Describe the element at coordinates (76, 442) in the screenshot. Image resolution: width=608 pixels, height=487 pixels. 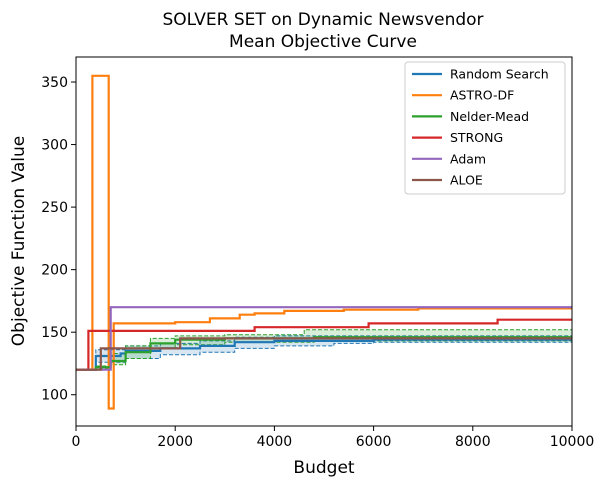
I see `x-tick-label: 0` at that location.